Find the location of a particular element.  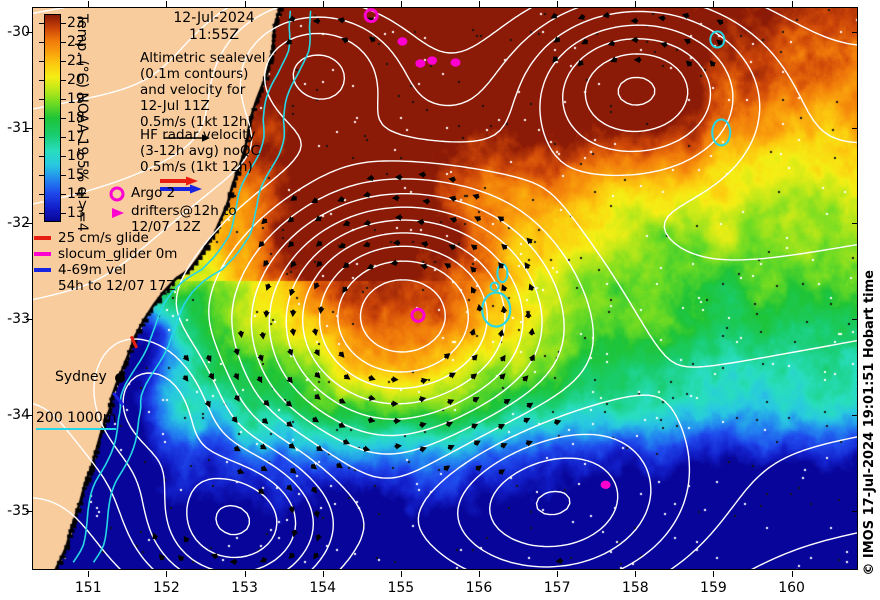

legend-glider-platform-row: slocum_glider 0m is located at coordinates (122, 254).